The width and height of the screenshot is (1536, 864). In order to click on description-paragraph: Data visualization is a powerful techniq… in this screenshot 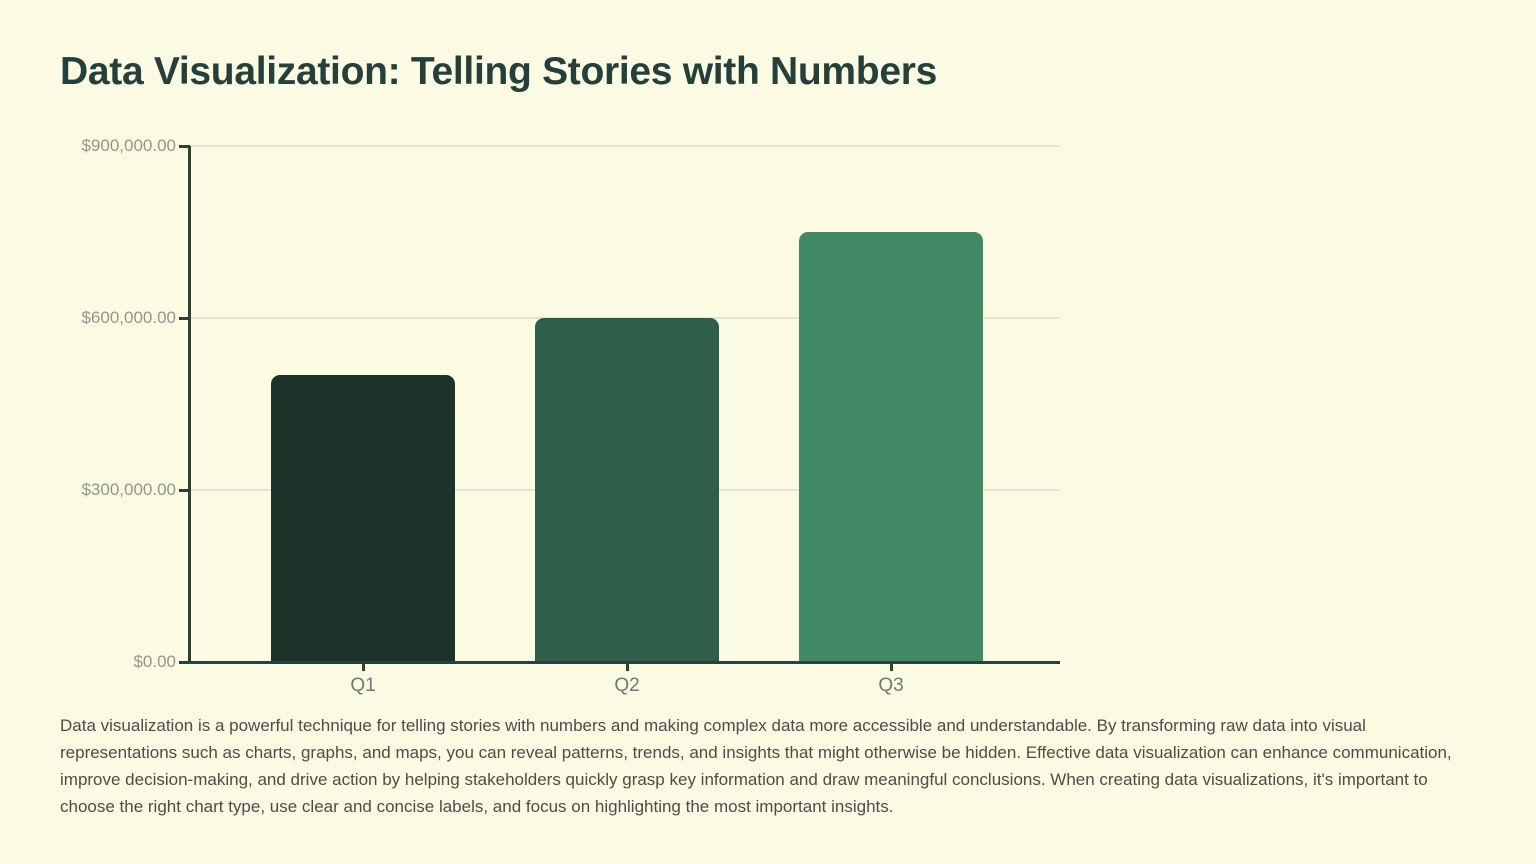, I will do `click(756, 766)`.